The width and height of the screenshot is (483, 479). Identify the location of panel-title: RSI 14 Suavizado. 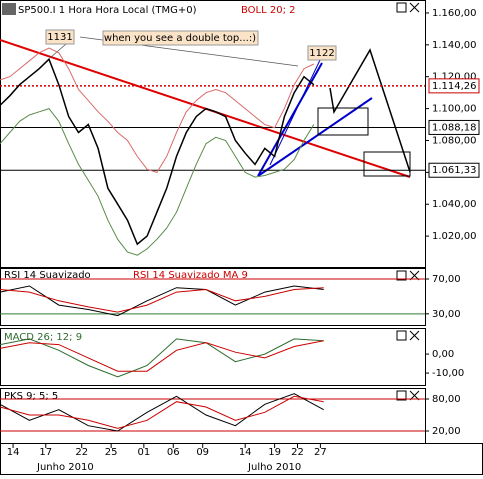
(47, 275).